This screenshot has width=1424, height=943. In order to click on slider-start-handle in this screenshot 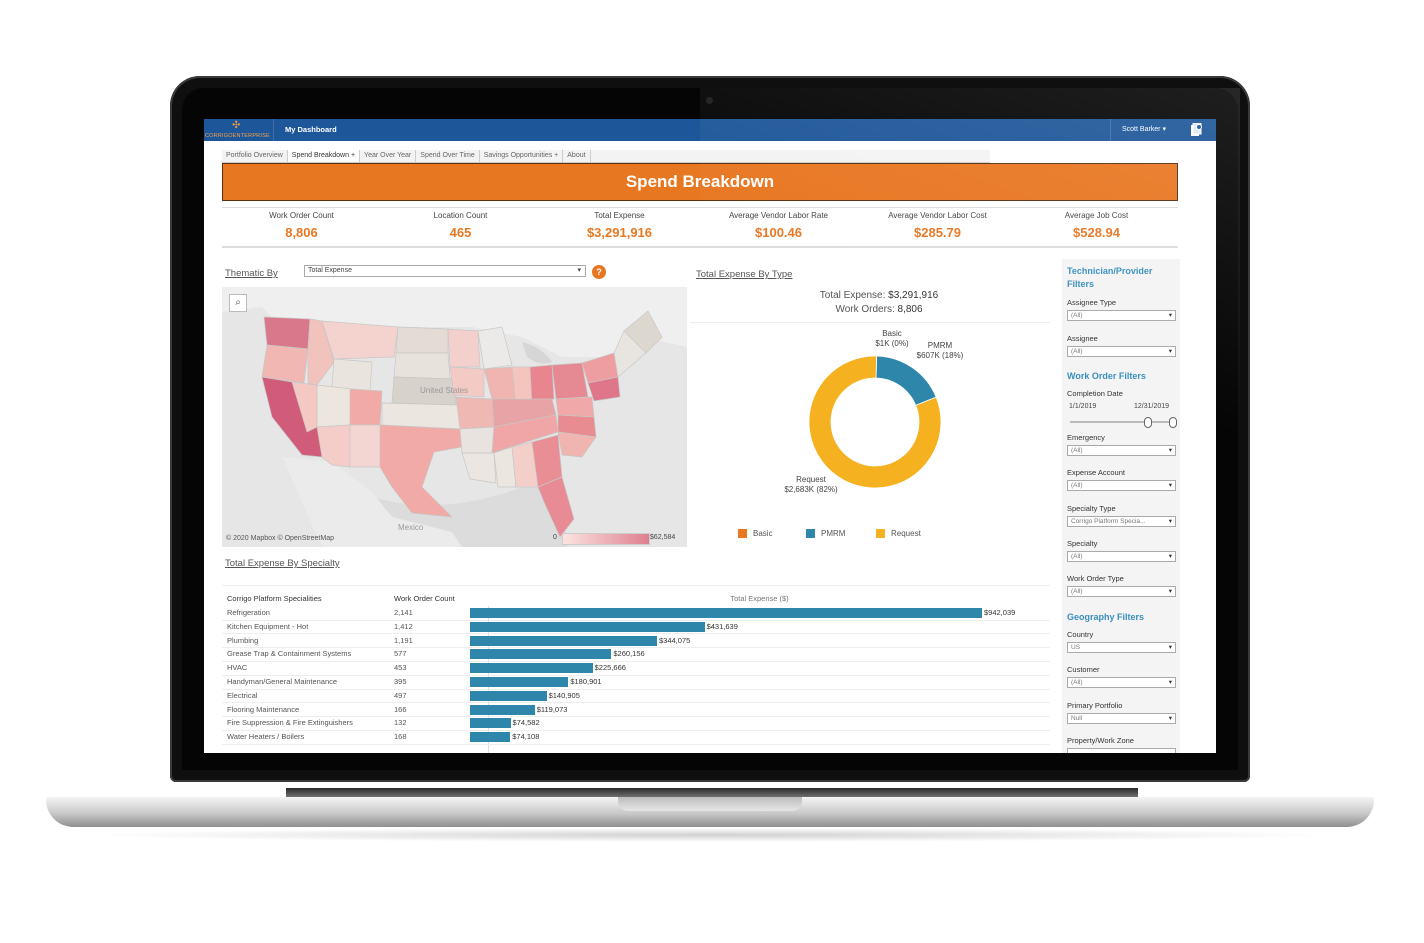, I will do `click(1148, 422)`.